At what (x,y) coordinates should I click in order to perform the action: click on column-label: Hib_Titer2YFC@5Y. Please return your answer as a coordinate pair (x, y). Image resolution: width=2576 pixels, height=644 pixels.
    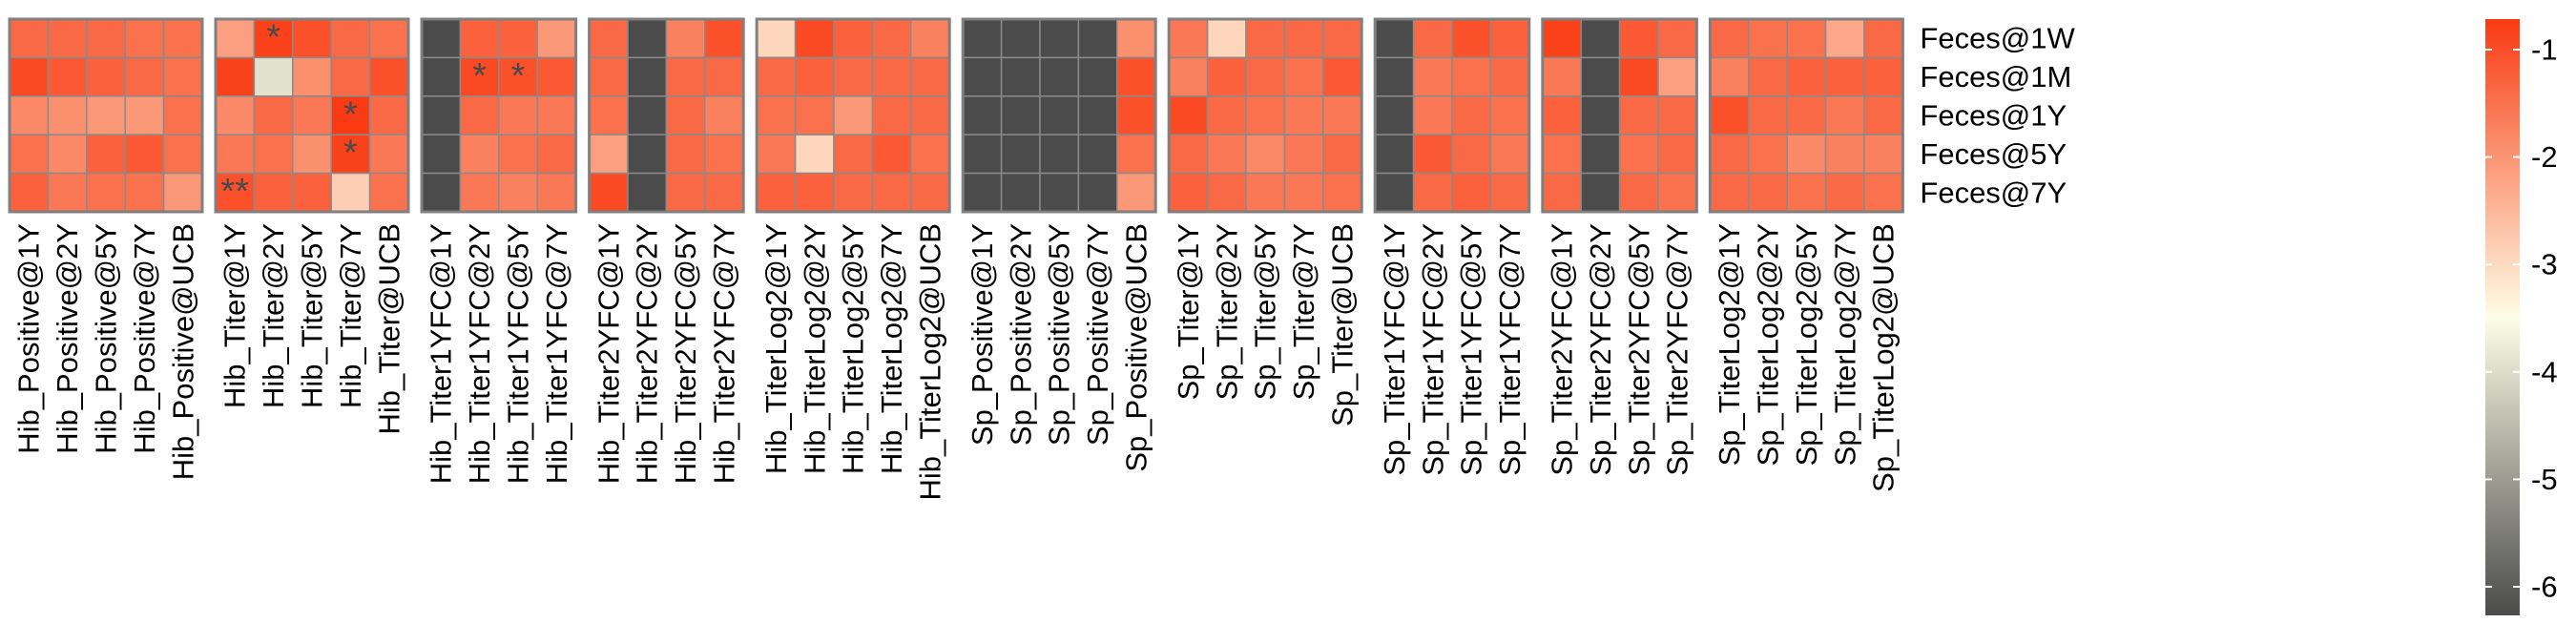
    Looking at the image, I should click on (685, 353).